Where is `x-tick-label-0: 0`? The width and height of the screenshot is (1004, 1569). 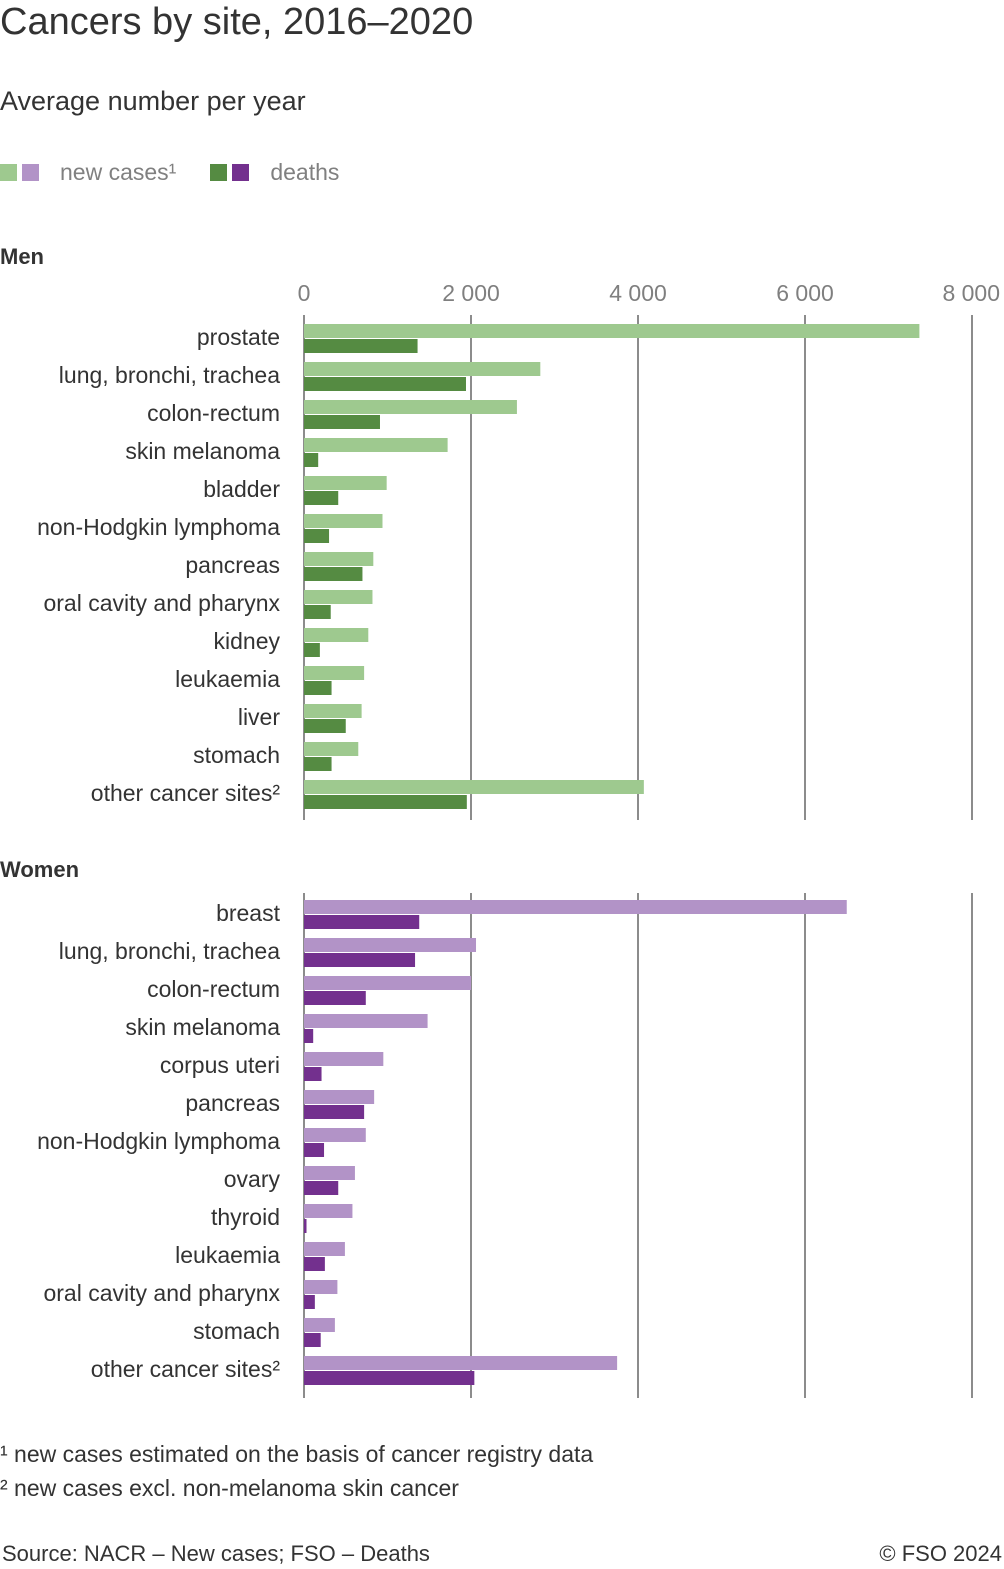
x-tick-label-0: 0 is located at coordinates (304, 293).